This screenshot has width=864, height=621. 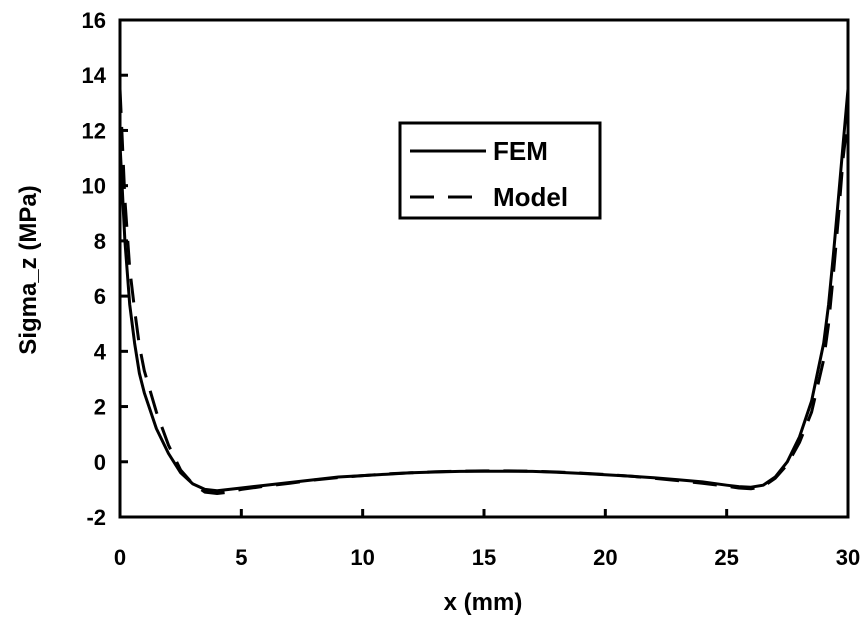 I want to click on legend-box, so click(x=500, y=170).